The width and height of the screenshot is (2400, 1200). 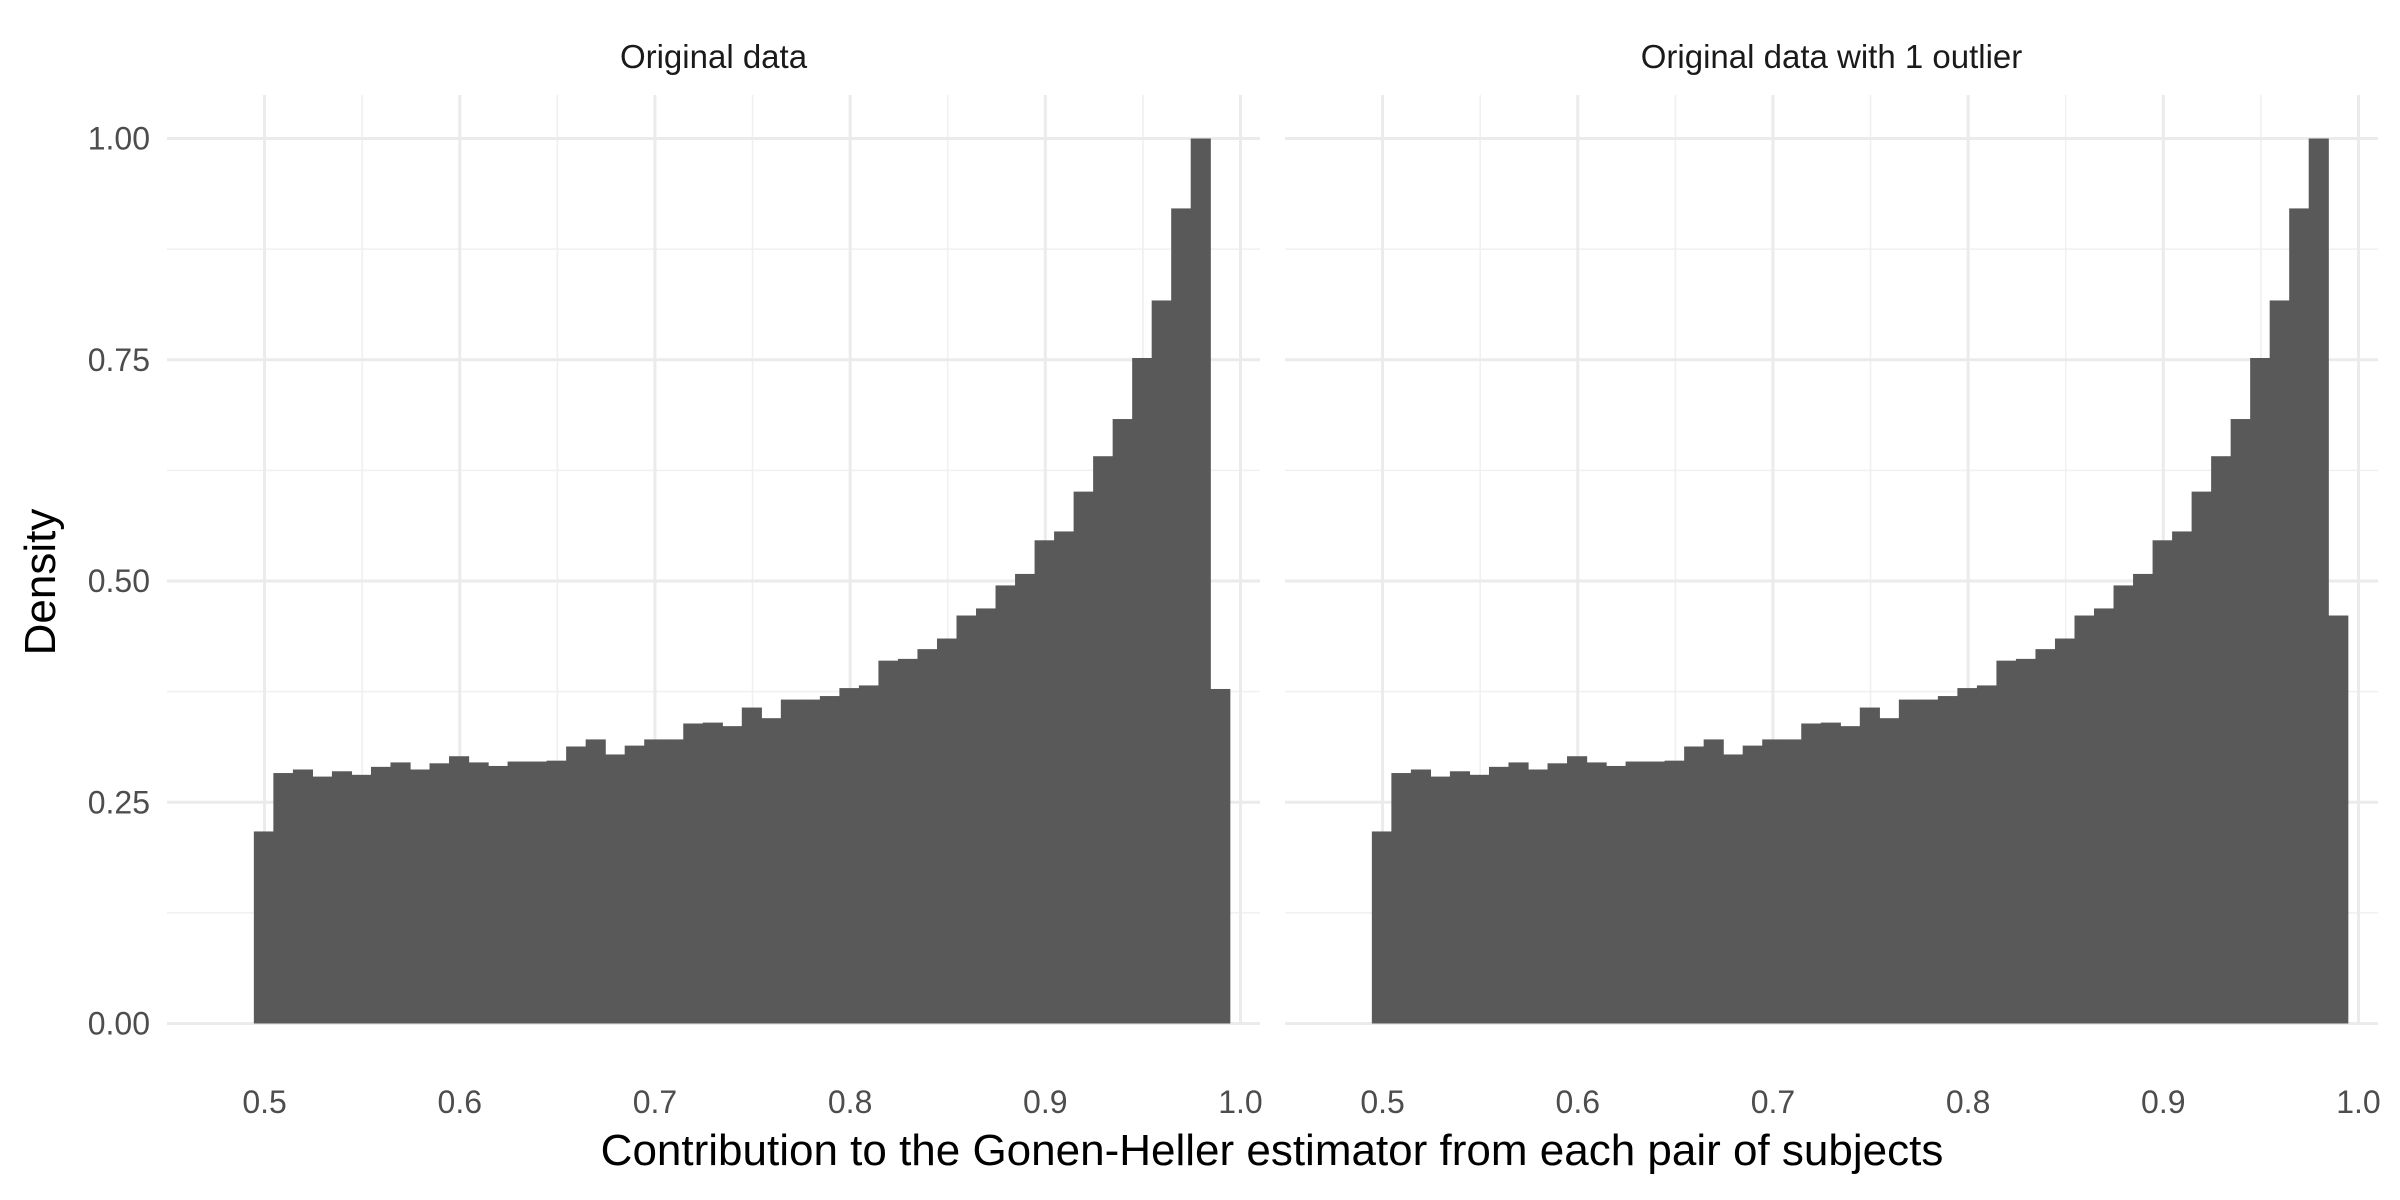 I want to click on y-axis-title: Density, so click(x=40, y=582).